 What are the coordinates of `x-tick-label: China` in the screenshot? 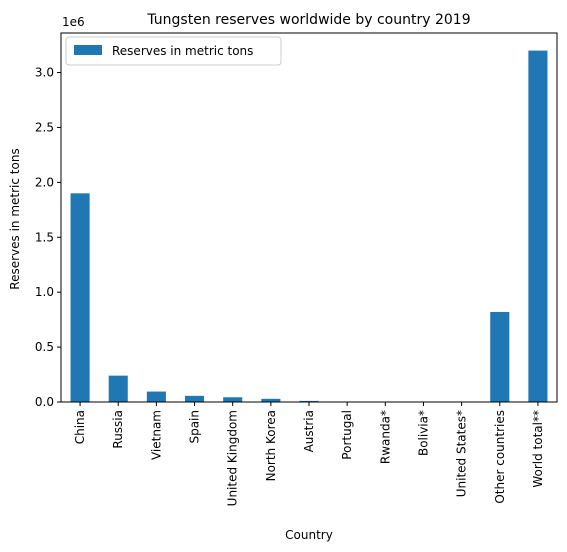 It's located at (80, 427).